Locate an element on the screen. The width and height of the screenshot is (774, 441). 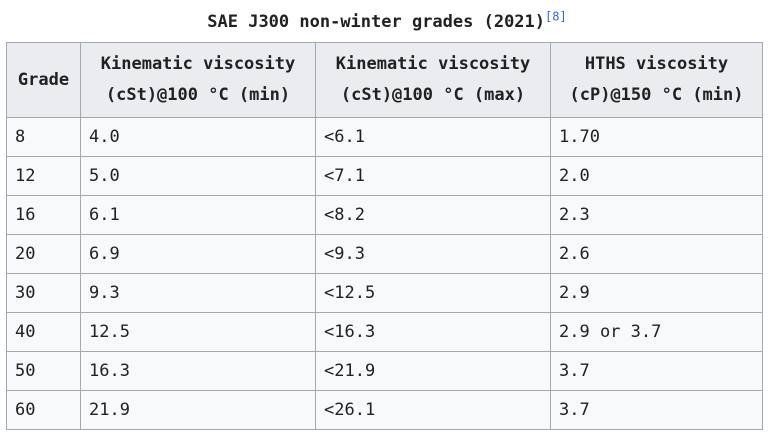
hths-min-cell: 2.6 is located at coordinates (656, 254).